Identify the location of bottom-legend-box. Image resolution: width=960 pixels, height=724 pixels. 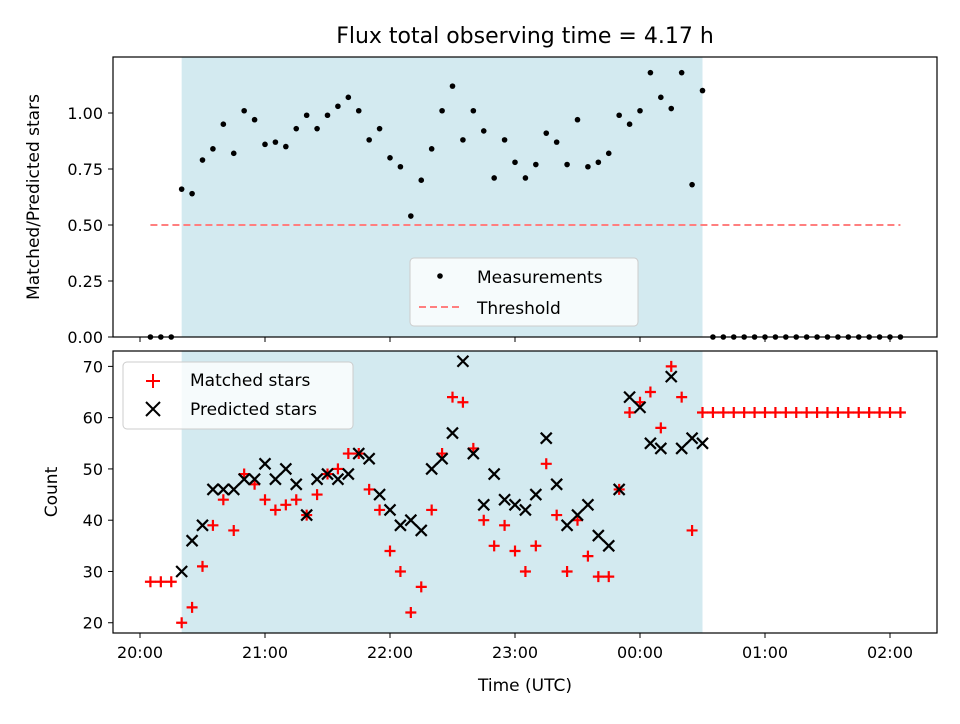
(238, 395).